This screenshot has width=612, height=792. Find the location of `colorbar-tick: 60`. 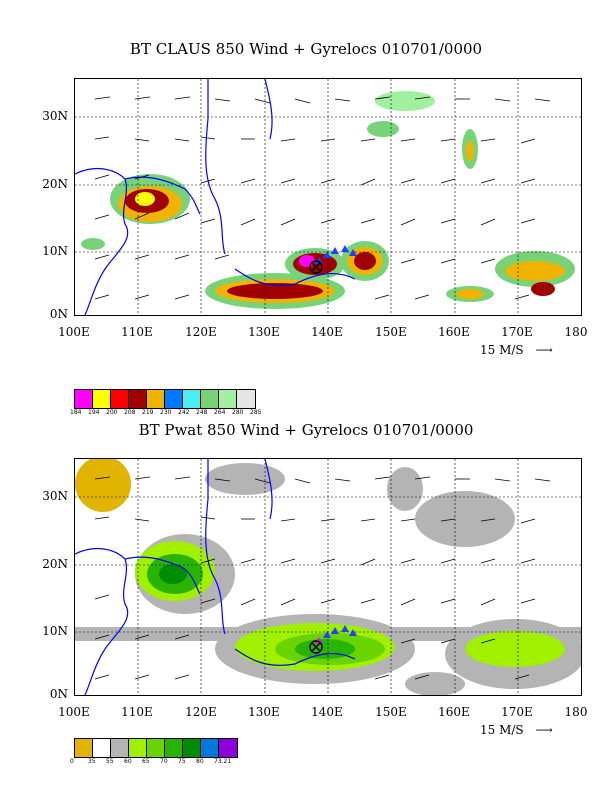

colorbar-tick: 60 is located at coordinates (128, 761).